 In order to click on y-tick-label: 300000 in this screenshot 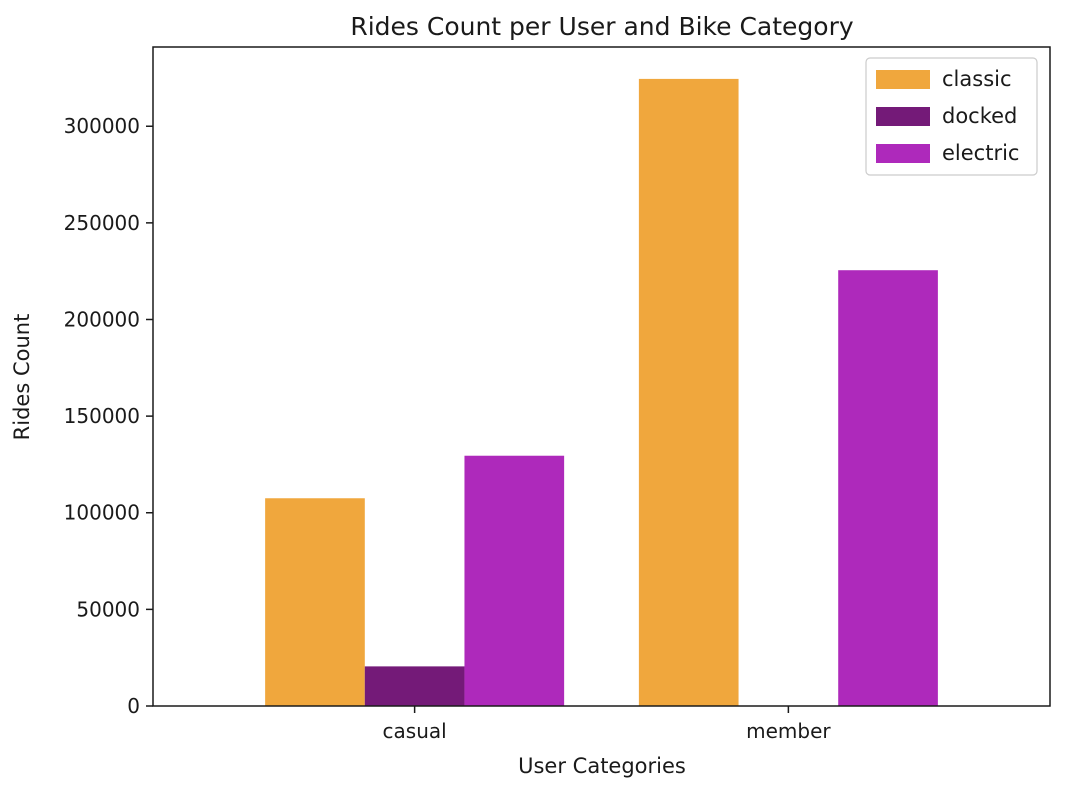, I will do `click(102, 126)`.